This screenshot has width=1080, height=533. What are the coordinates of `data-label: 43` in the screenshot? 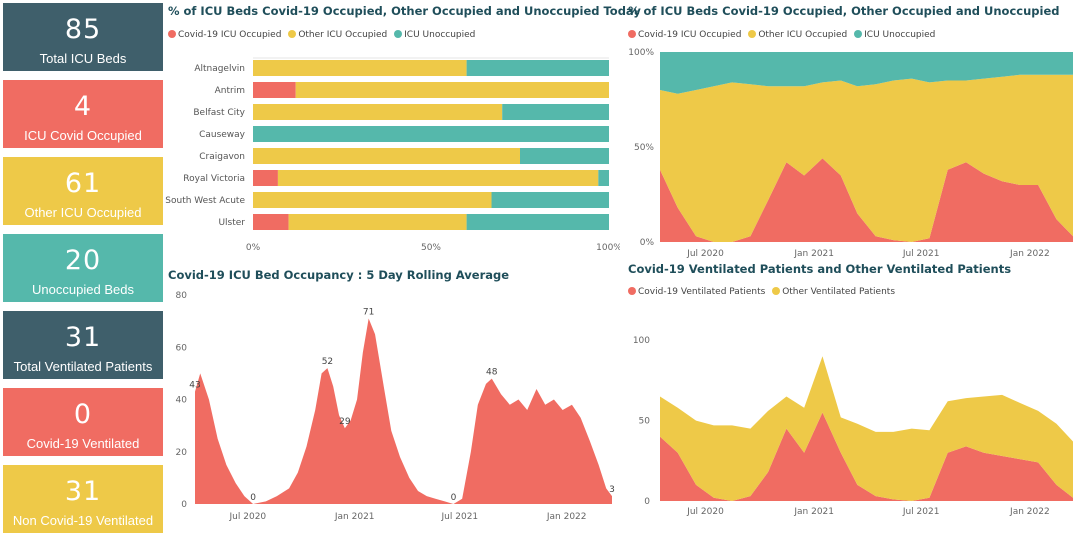 It's located at (194, 386).